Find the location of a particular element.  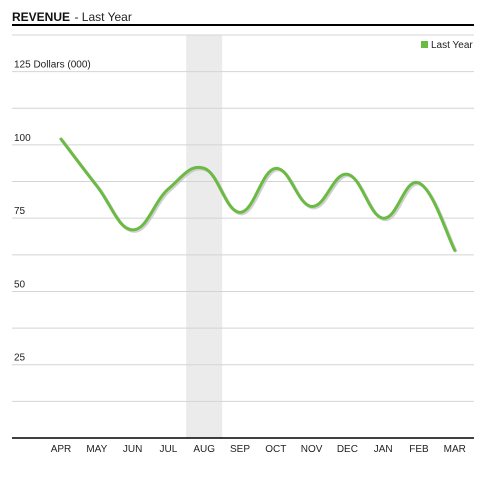

x-tick-label: JUN is located at coordinates (132, 449).